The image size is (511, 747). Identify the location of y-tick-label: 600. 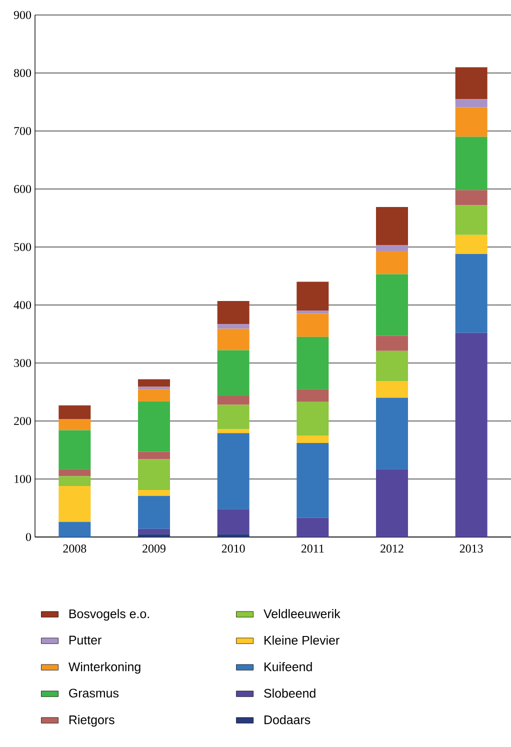
(23, 189).